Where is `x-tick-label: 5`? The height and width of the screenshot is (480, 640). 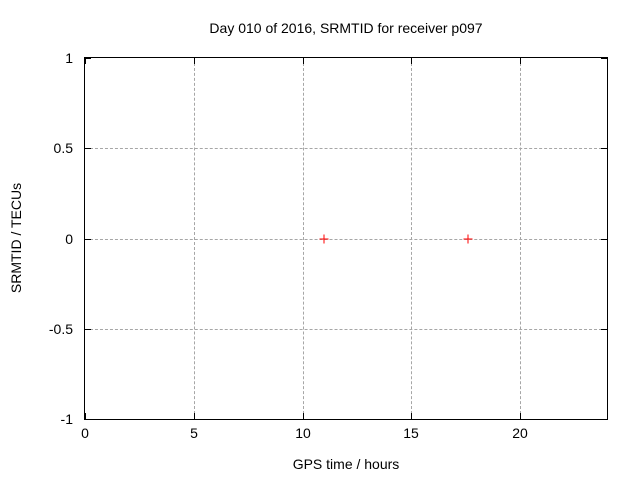
x-tick-label: 5 is located at coordinates (194, 433).